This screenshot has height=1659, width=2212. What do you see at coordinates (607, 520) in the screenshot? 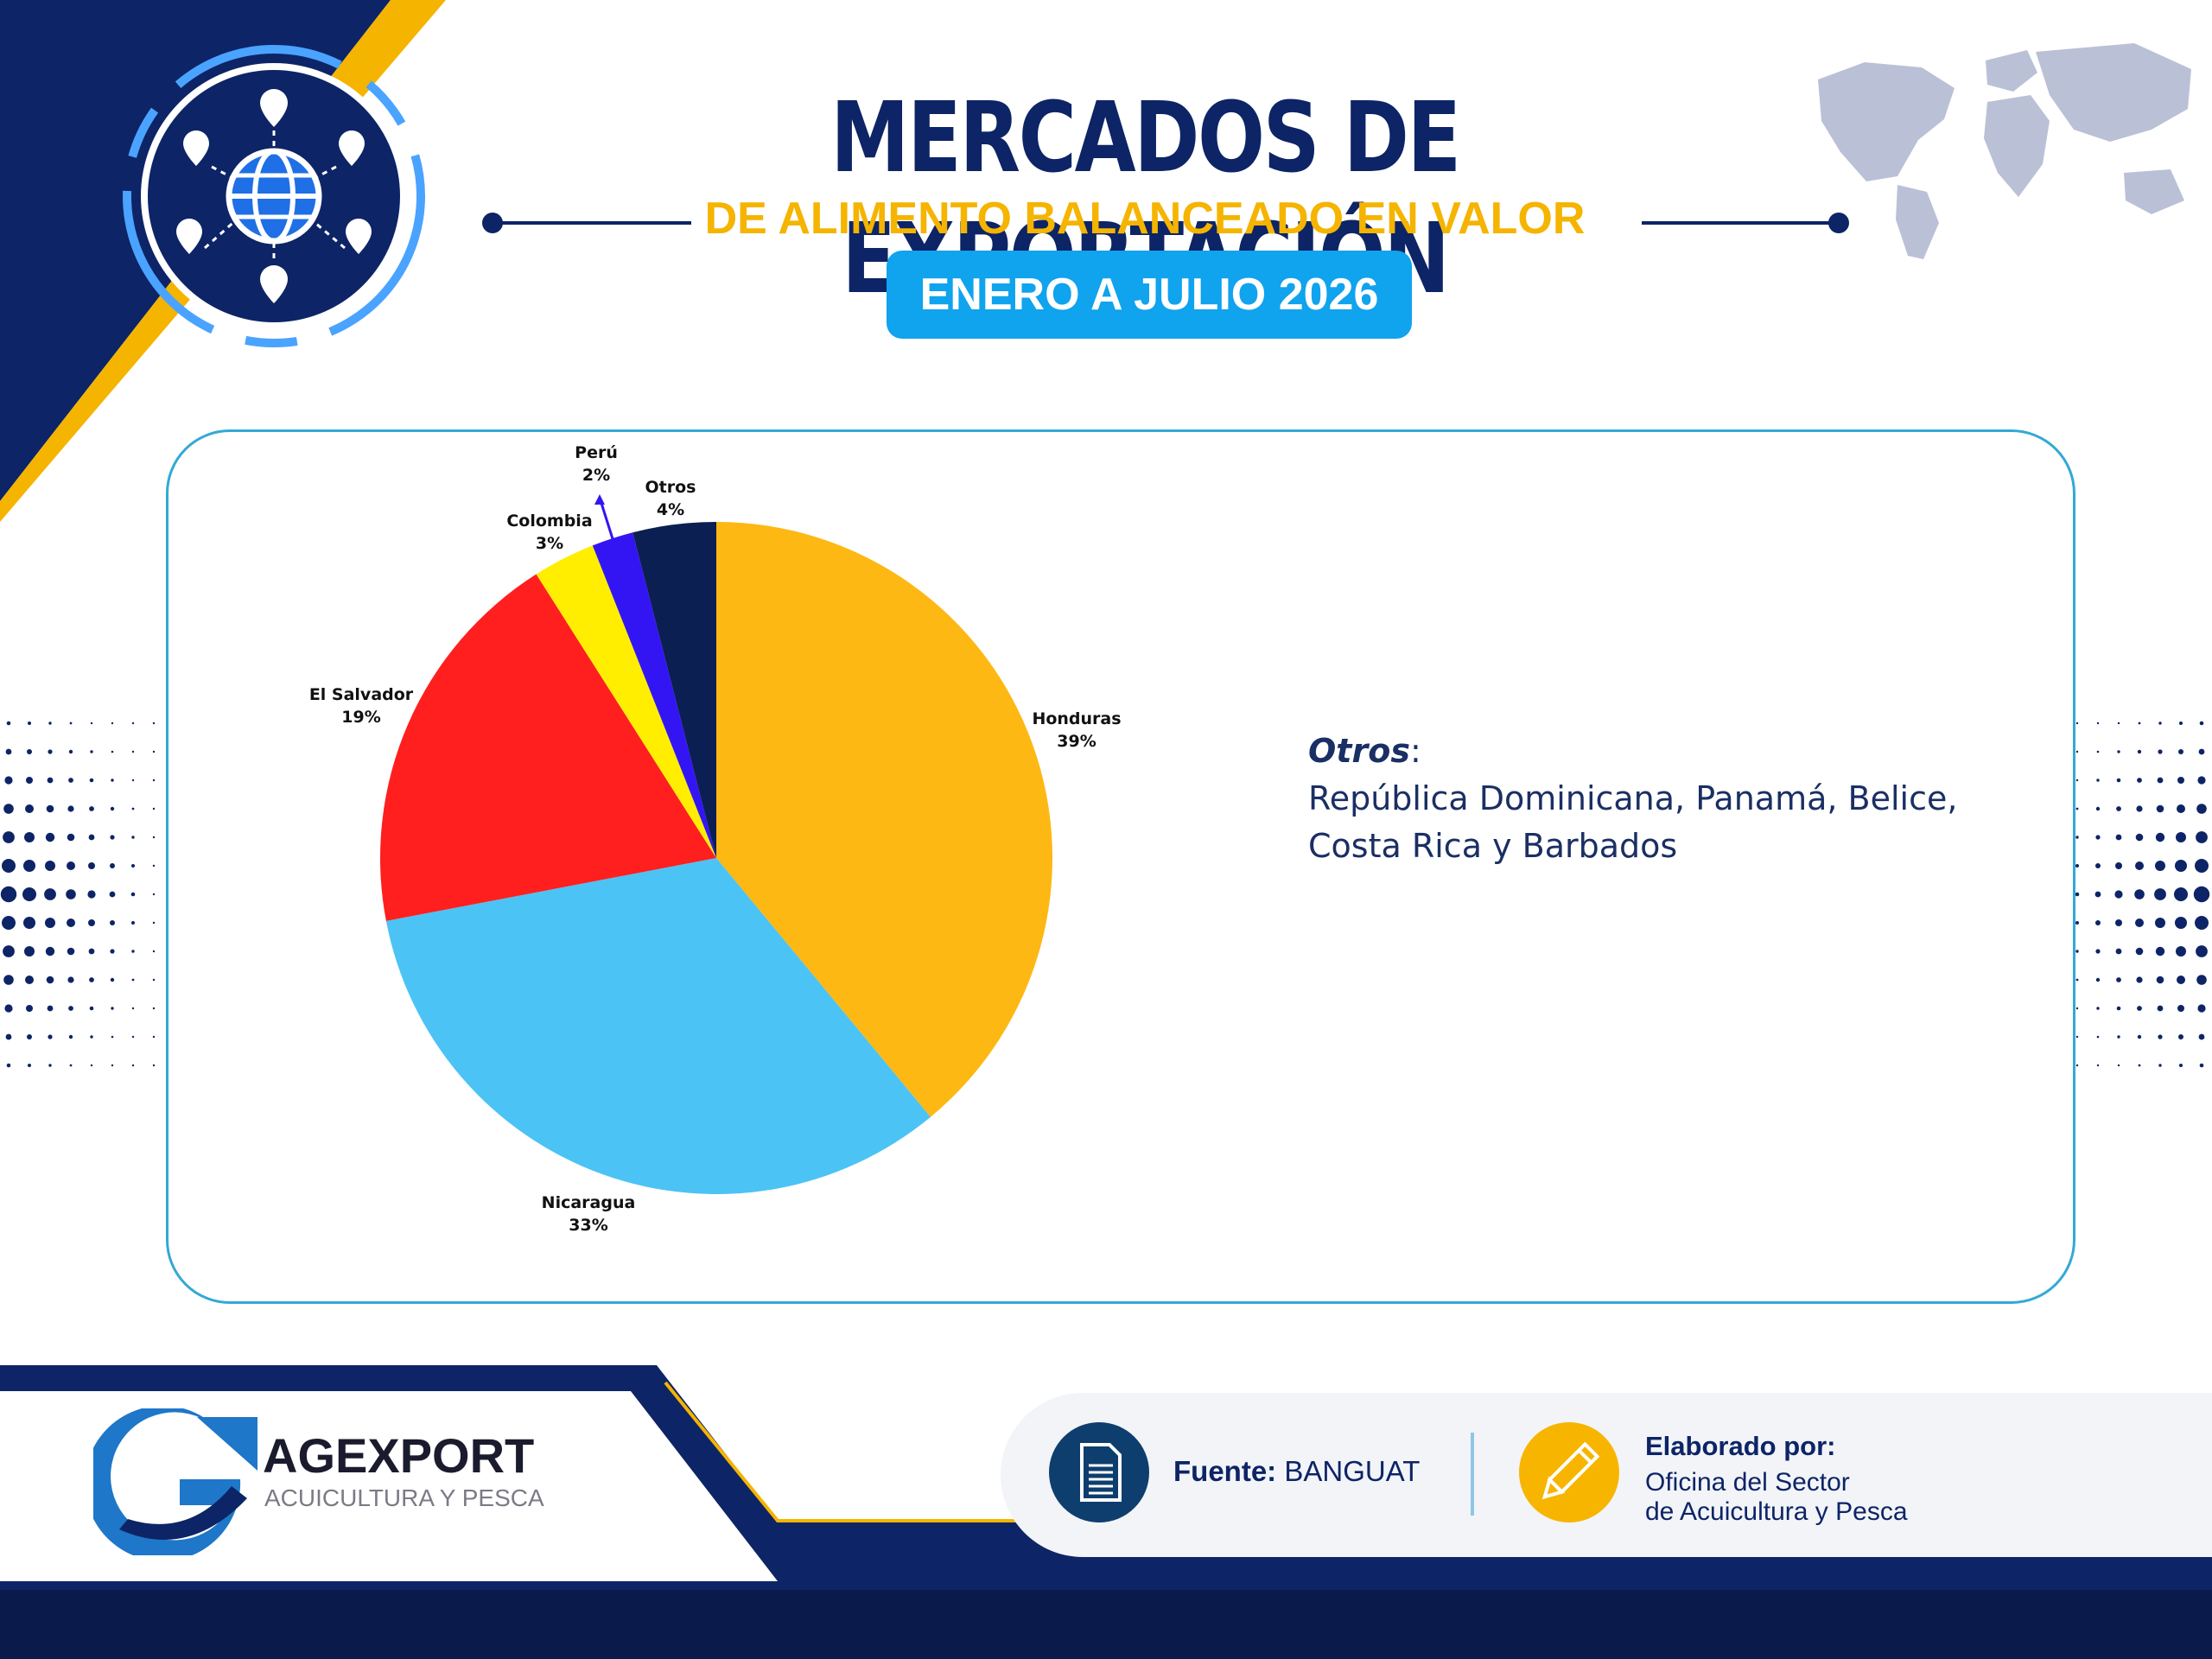
I see `slice-leader-line` at bounding box center [607, 520].